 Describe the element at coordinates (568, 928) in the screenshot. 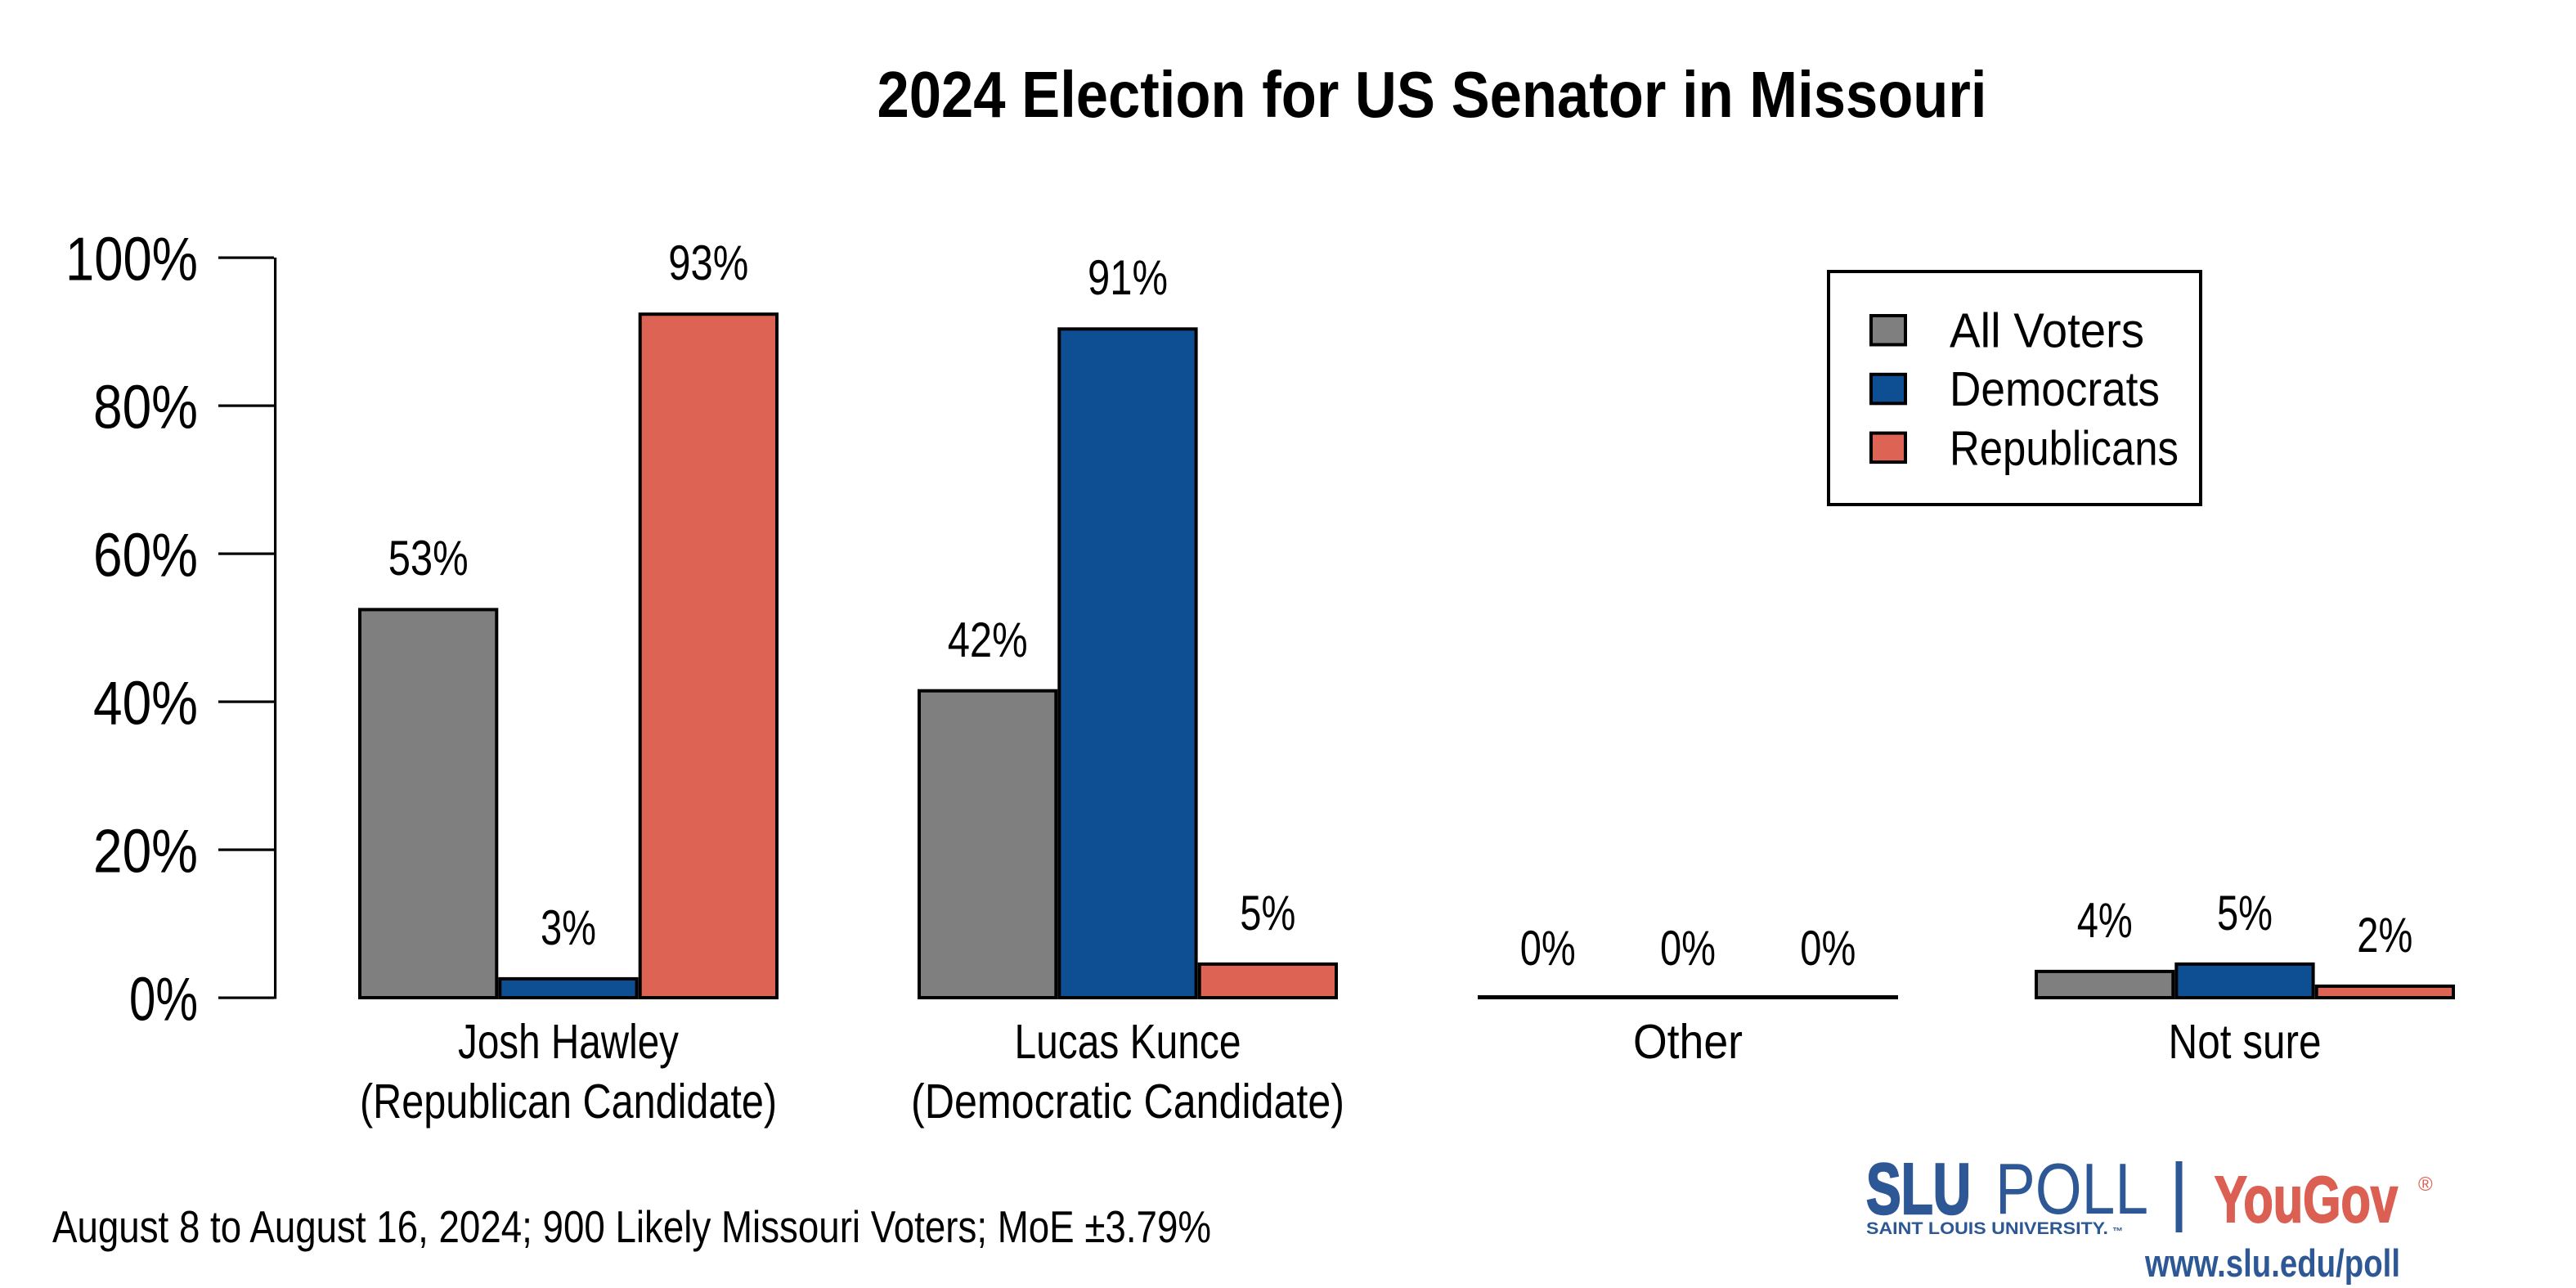

I see `svg-text: 3%` at that location.